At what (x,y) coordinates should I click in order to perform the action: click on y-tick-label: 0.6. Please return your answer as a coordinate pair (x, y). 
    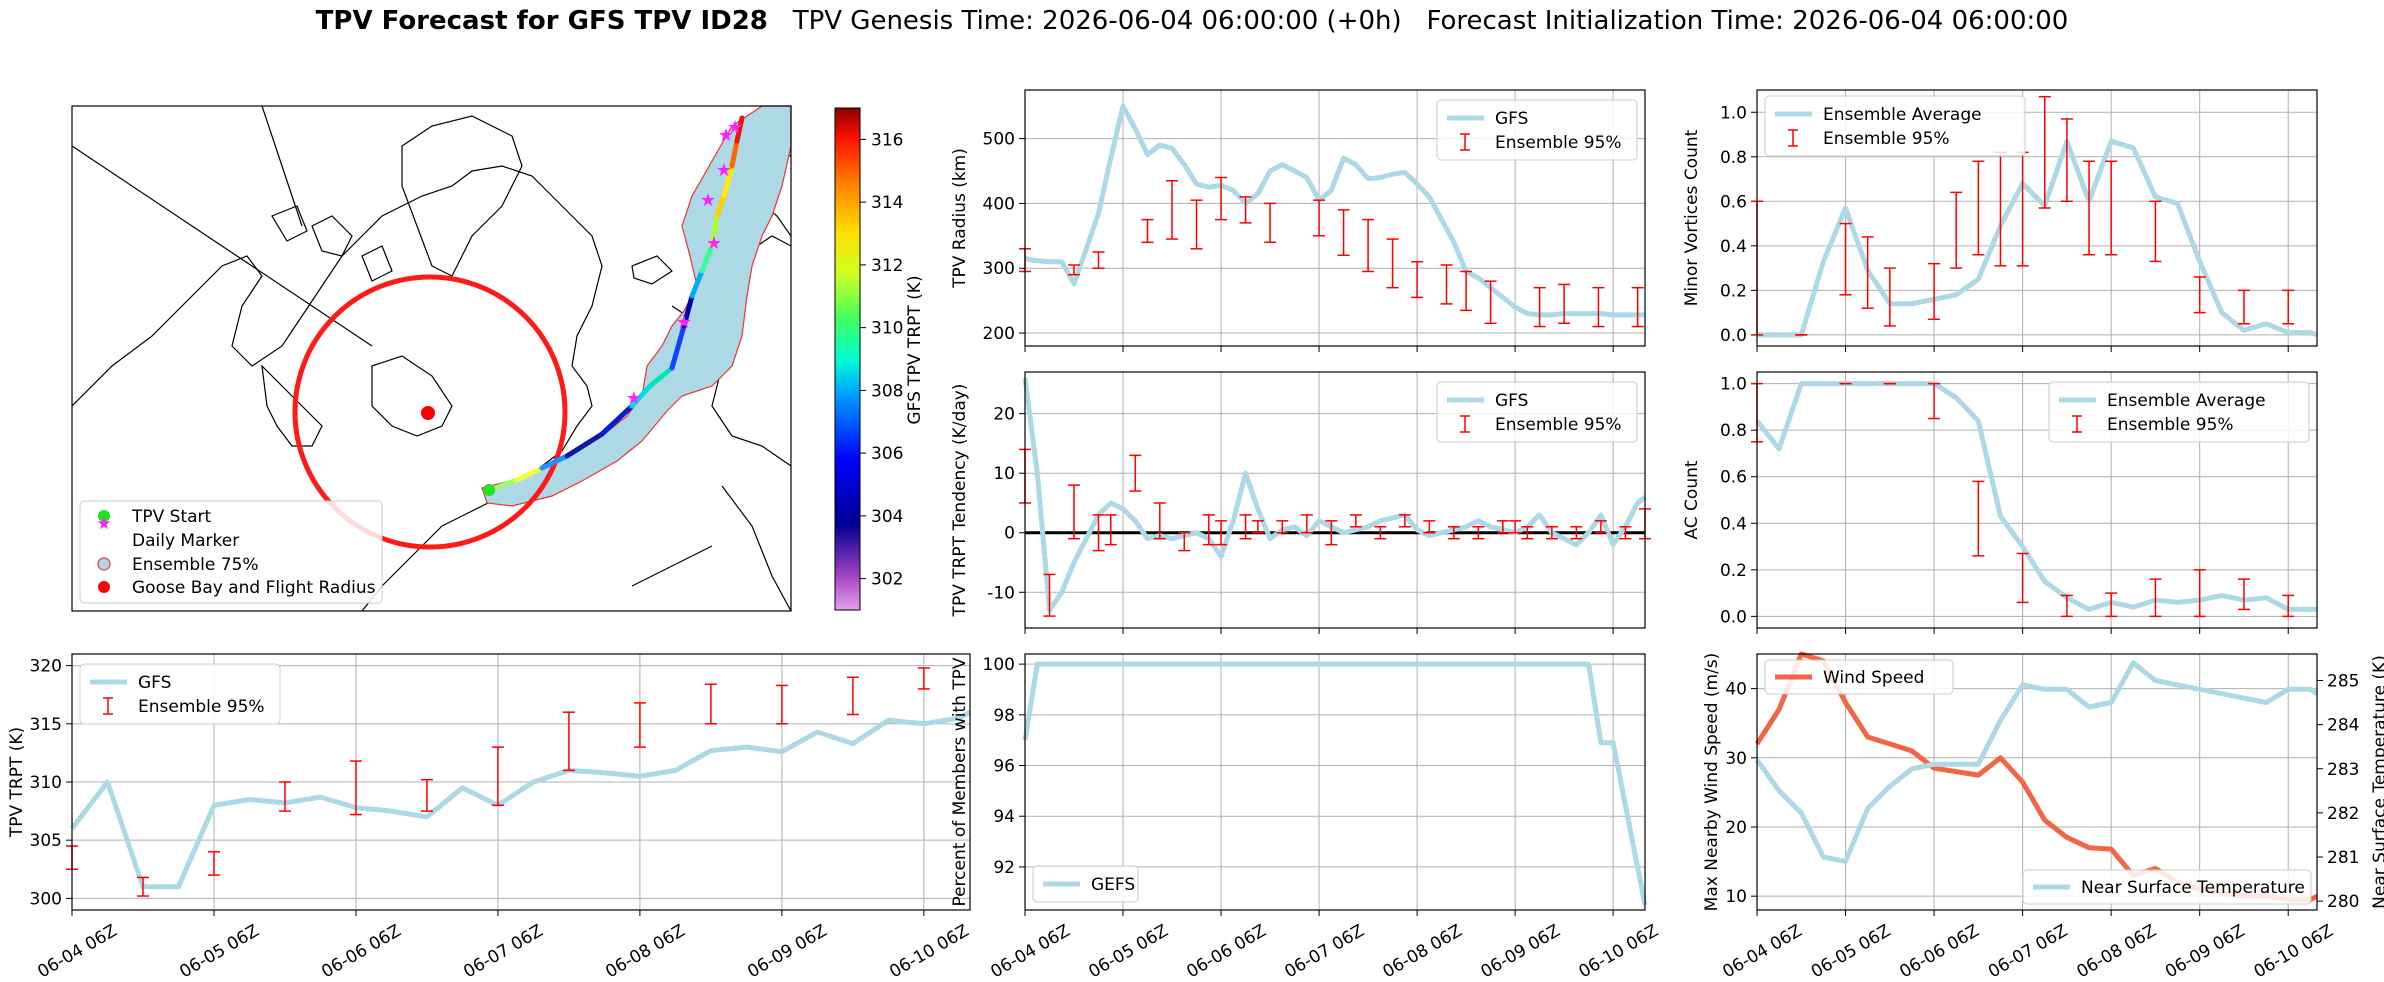
    Looking at the image, I should click on (1733, 202).